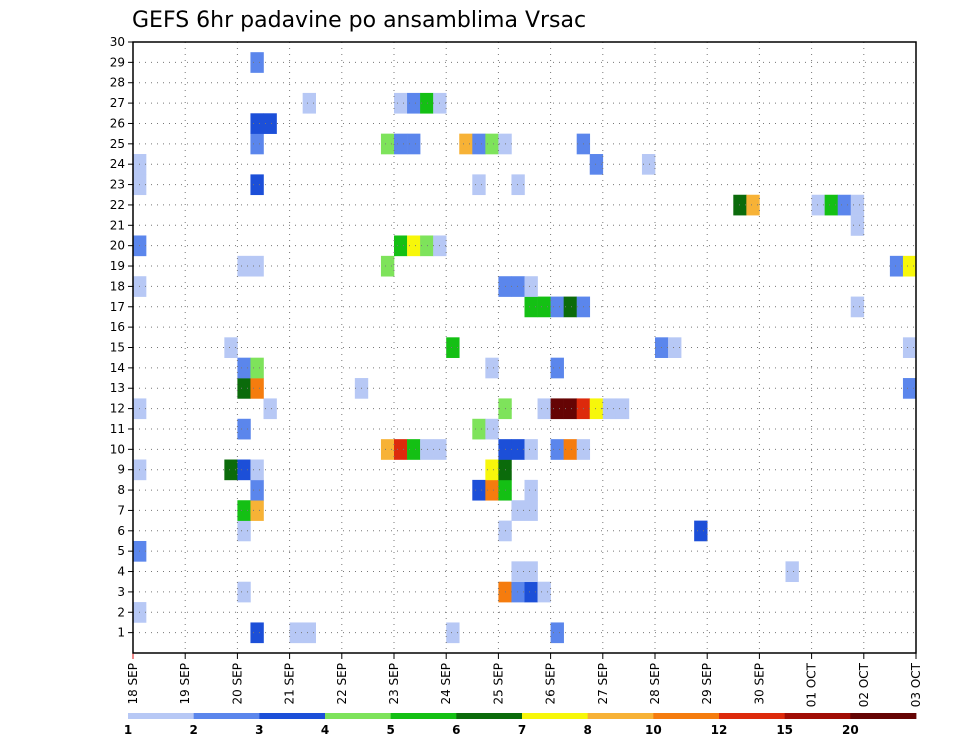  Describe the element at coordinates (850, 730) in the screenshot. I see `colorbar-label: 20` at that location.